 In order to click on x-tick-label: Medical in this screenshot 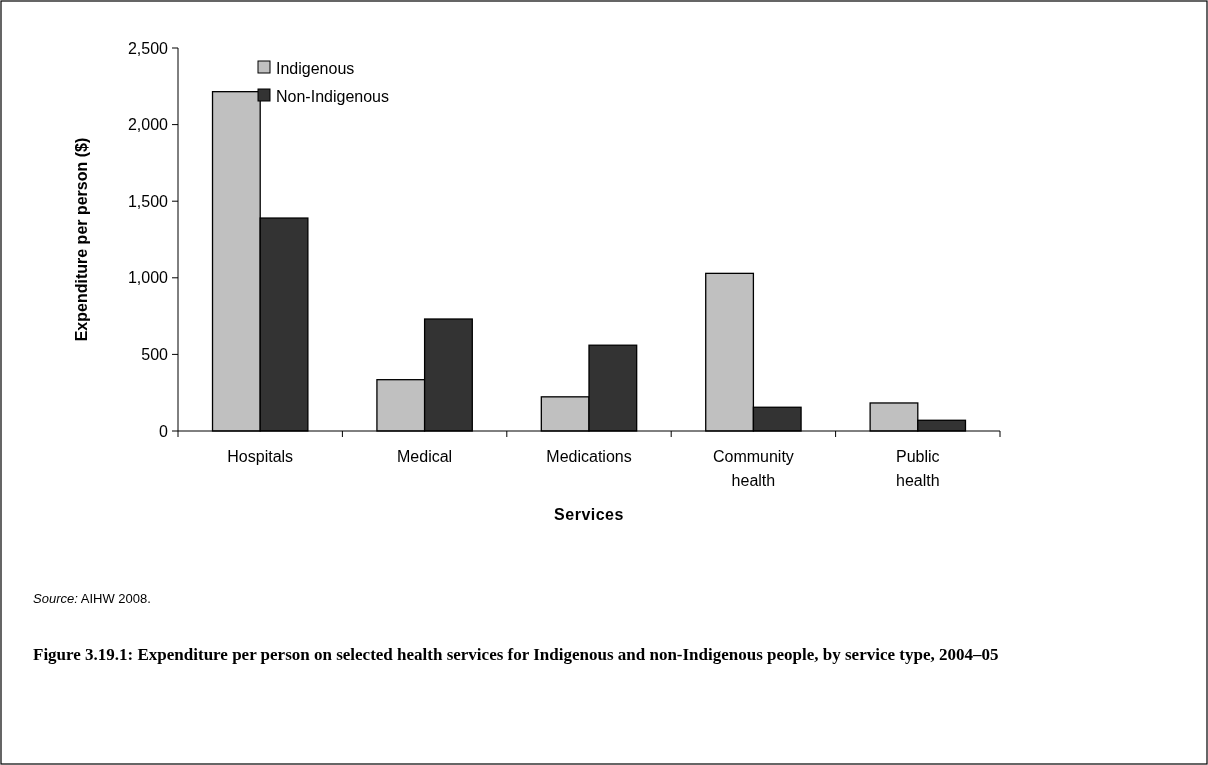, I will do `click(425, 456)`.